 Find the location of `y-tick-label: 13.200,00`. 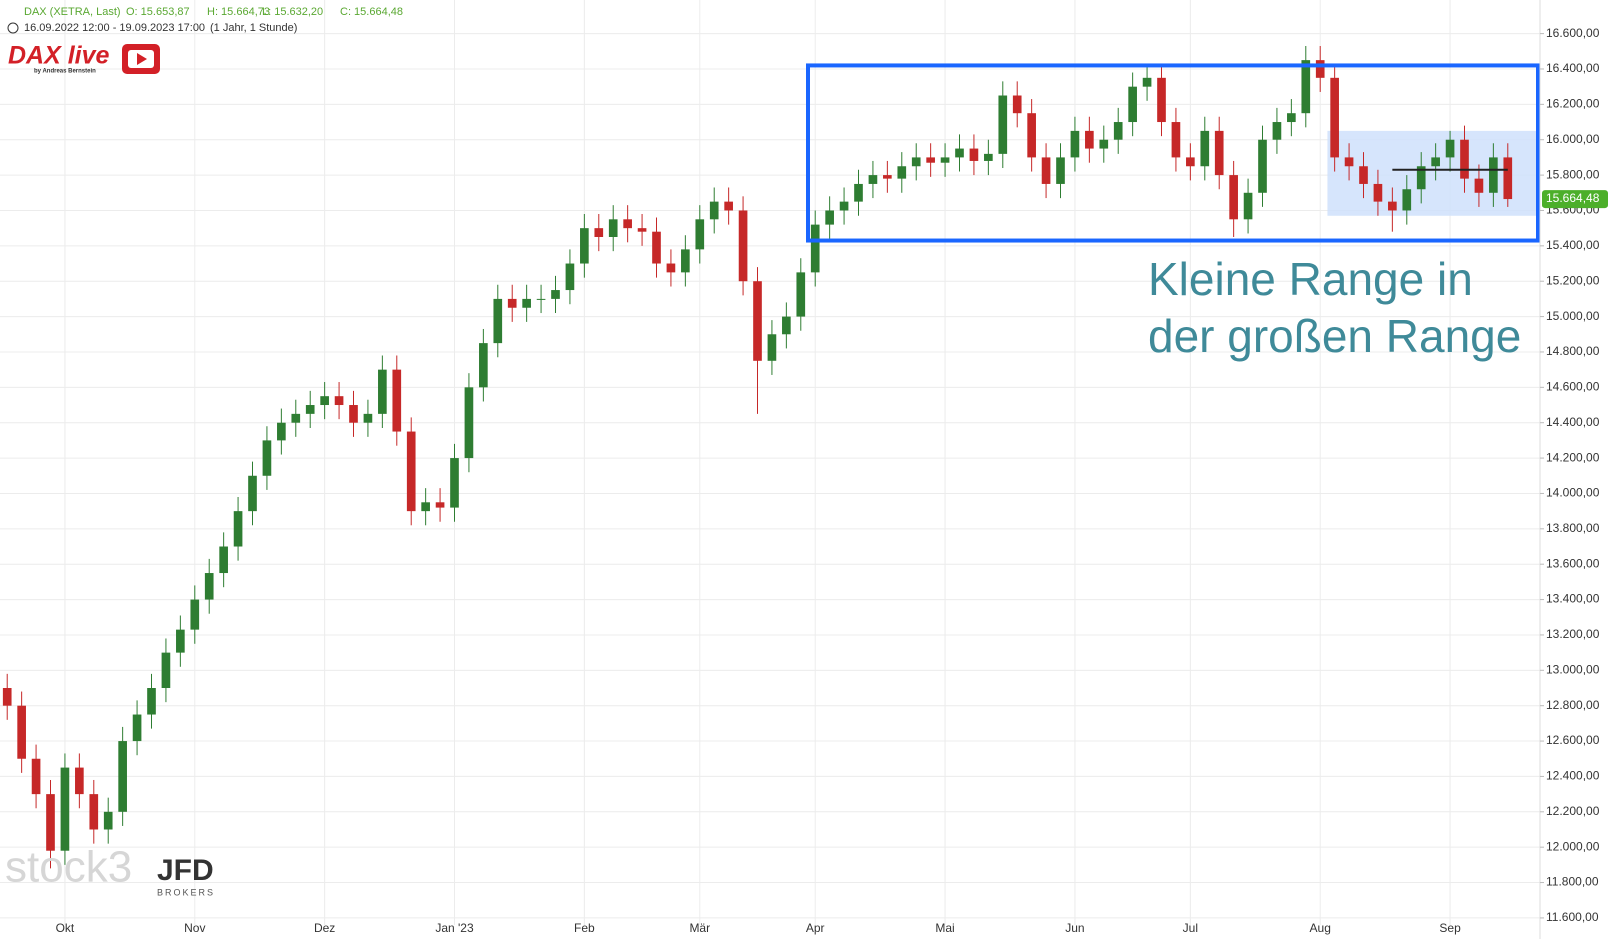

y-tick-label: 13.200,00 is located at coordinates (1573, 634).